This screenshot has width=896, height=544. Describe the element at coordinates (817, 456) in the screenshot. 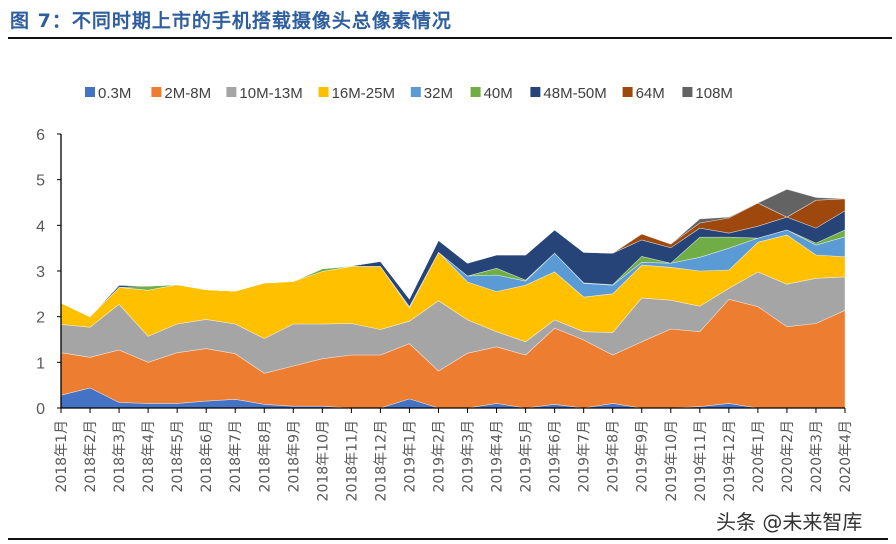

I see `x-tick-label: 2020年3月` at that location.